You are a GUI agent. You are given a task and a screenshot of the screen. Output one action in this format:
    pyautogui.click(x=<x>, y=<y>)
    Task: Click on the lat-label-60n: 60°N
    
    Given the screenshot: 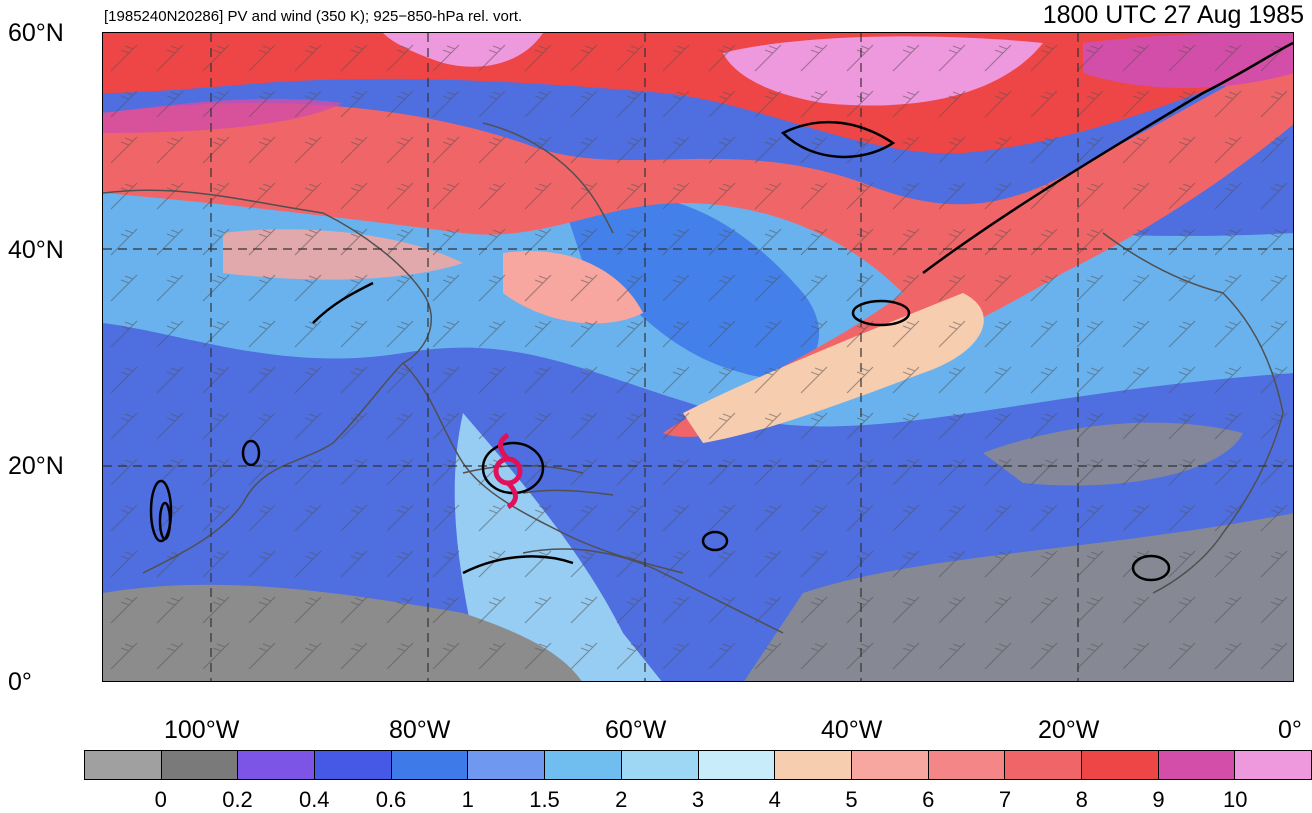 What is the action you would take?
    pyautogui.click(x=36, y=33)
    